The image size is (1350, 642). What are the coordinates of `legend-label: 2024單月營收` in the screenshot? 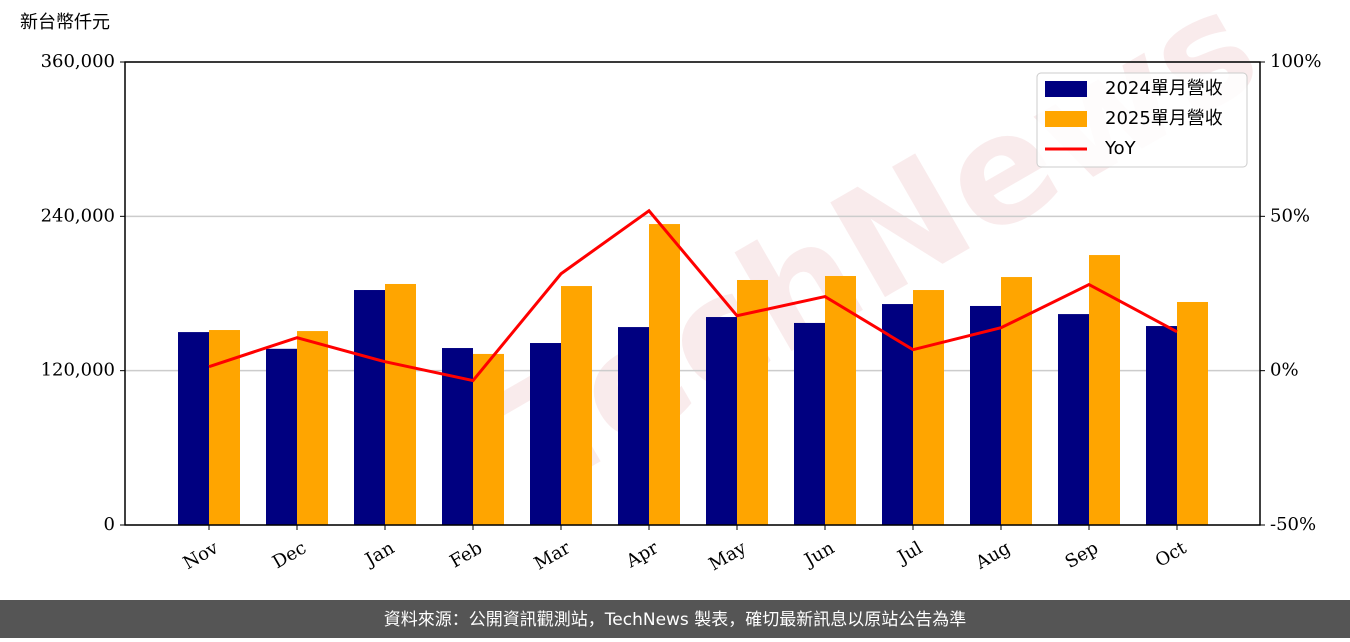 It's located at (1164, 88).